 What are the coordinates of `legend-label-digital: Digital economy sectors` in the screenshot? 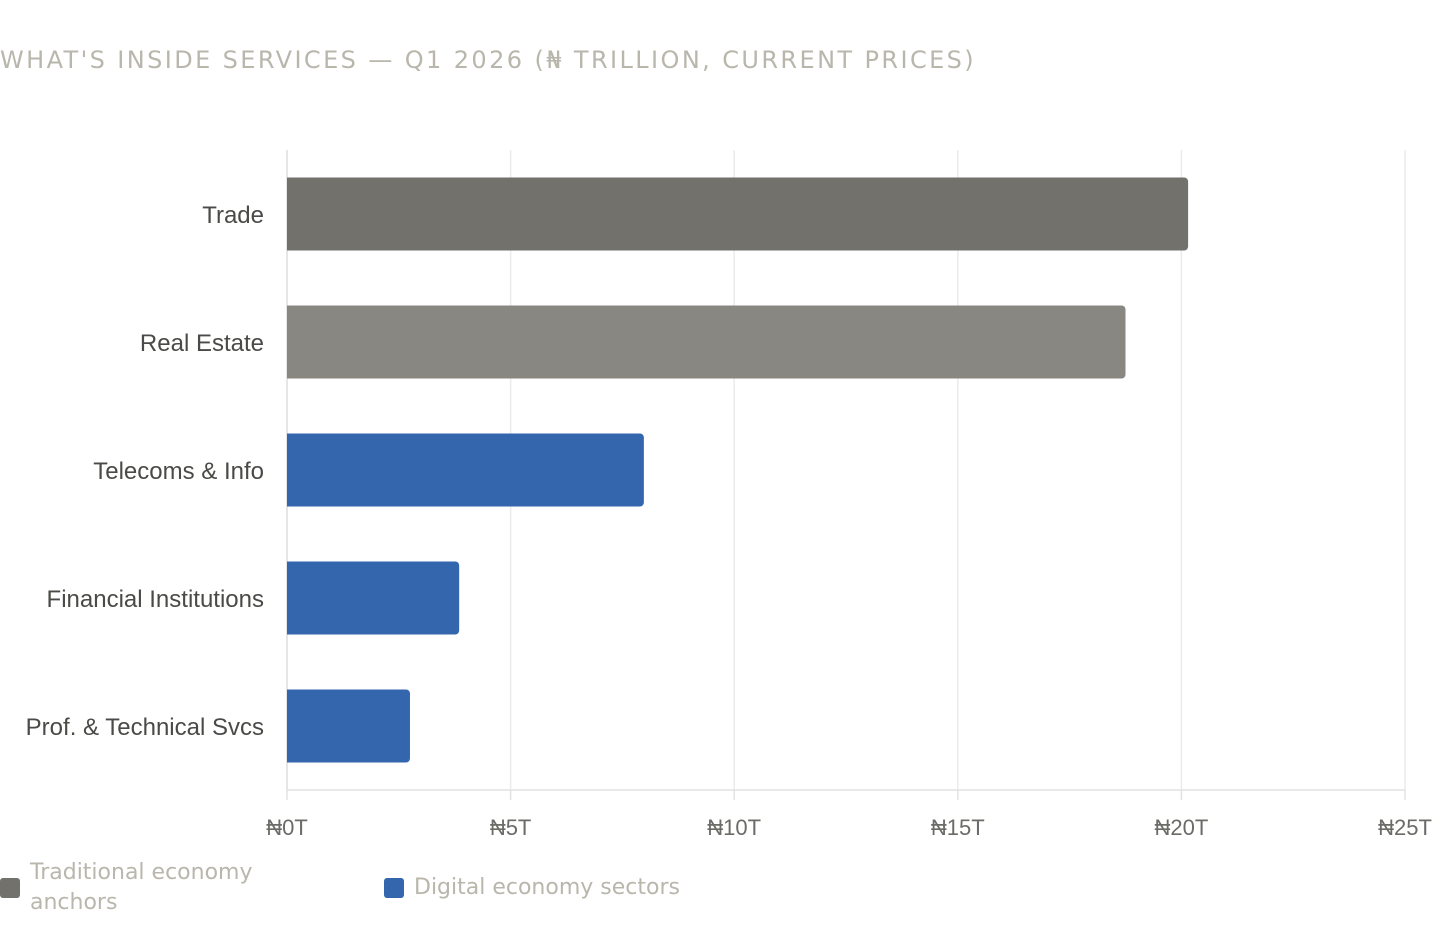 It's located at (547, 887).